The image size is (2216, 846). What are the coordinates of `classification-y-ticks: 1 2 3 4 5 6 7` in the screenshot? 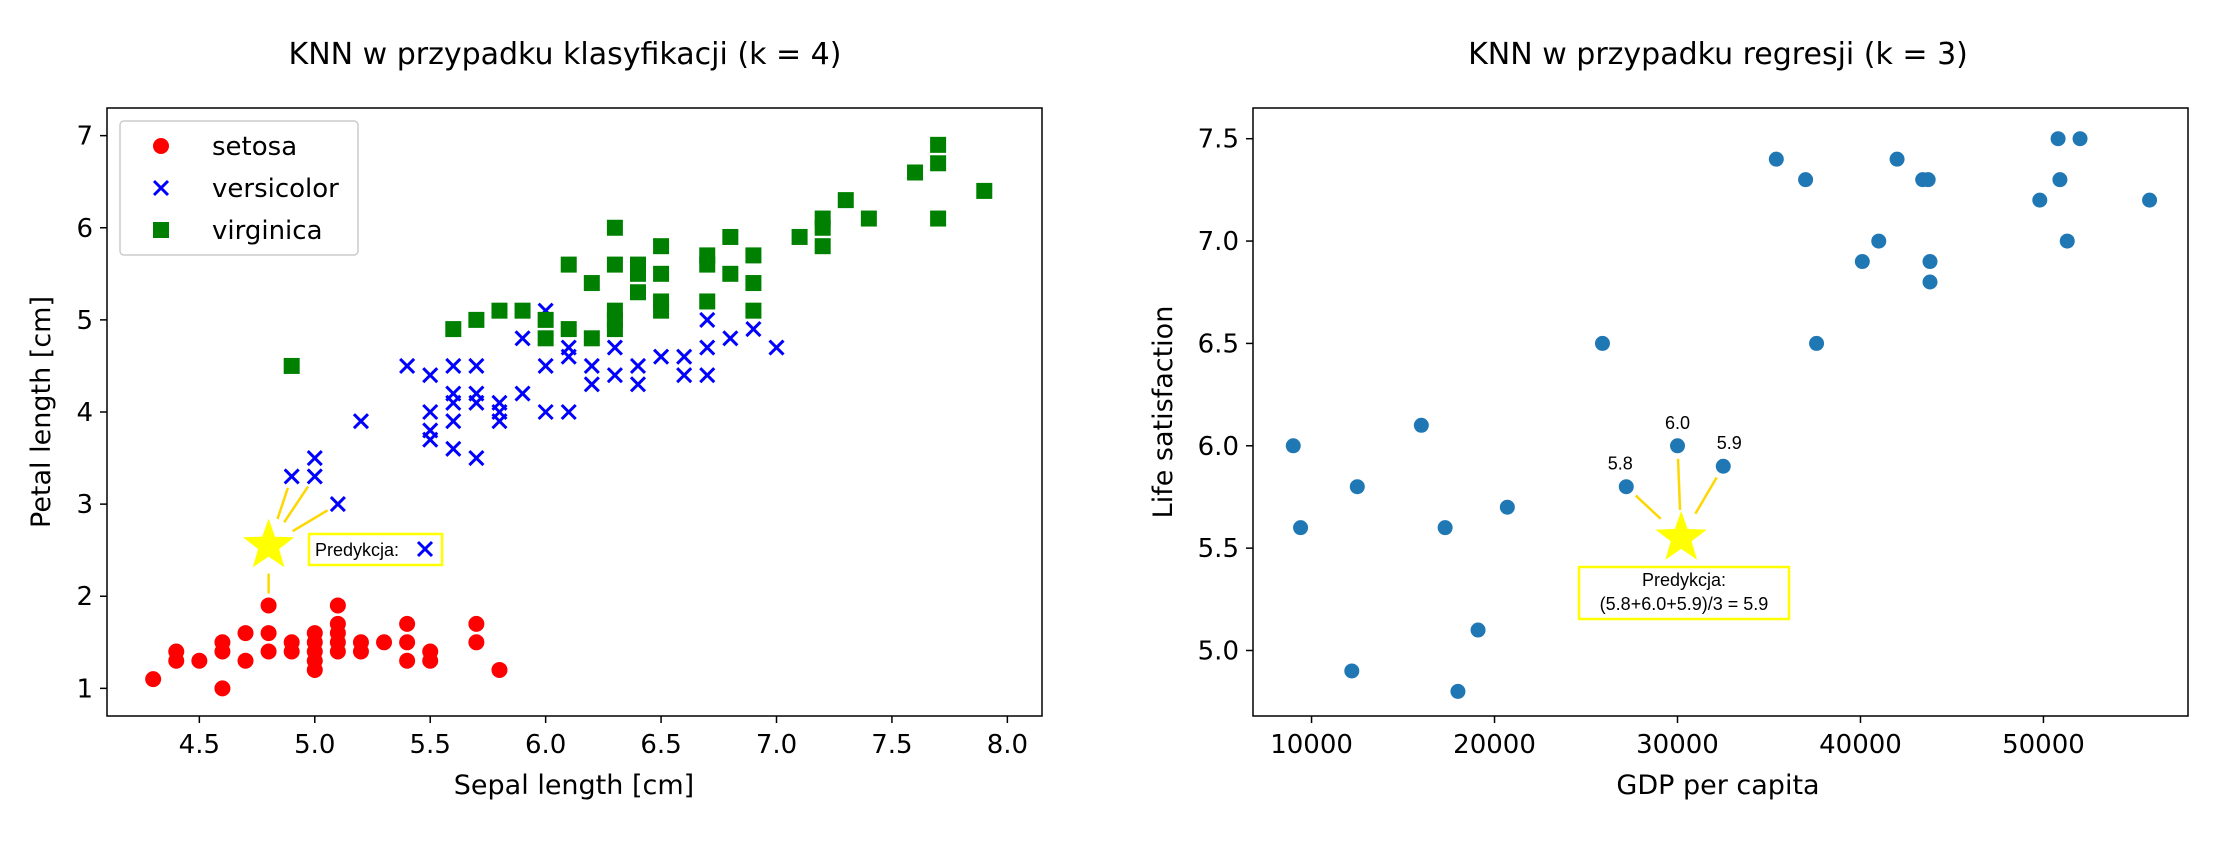 It's located at (91, 413).